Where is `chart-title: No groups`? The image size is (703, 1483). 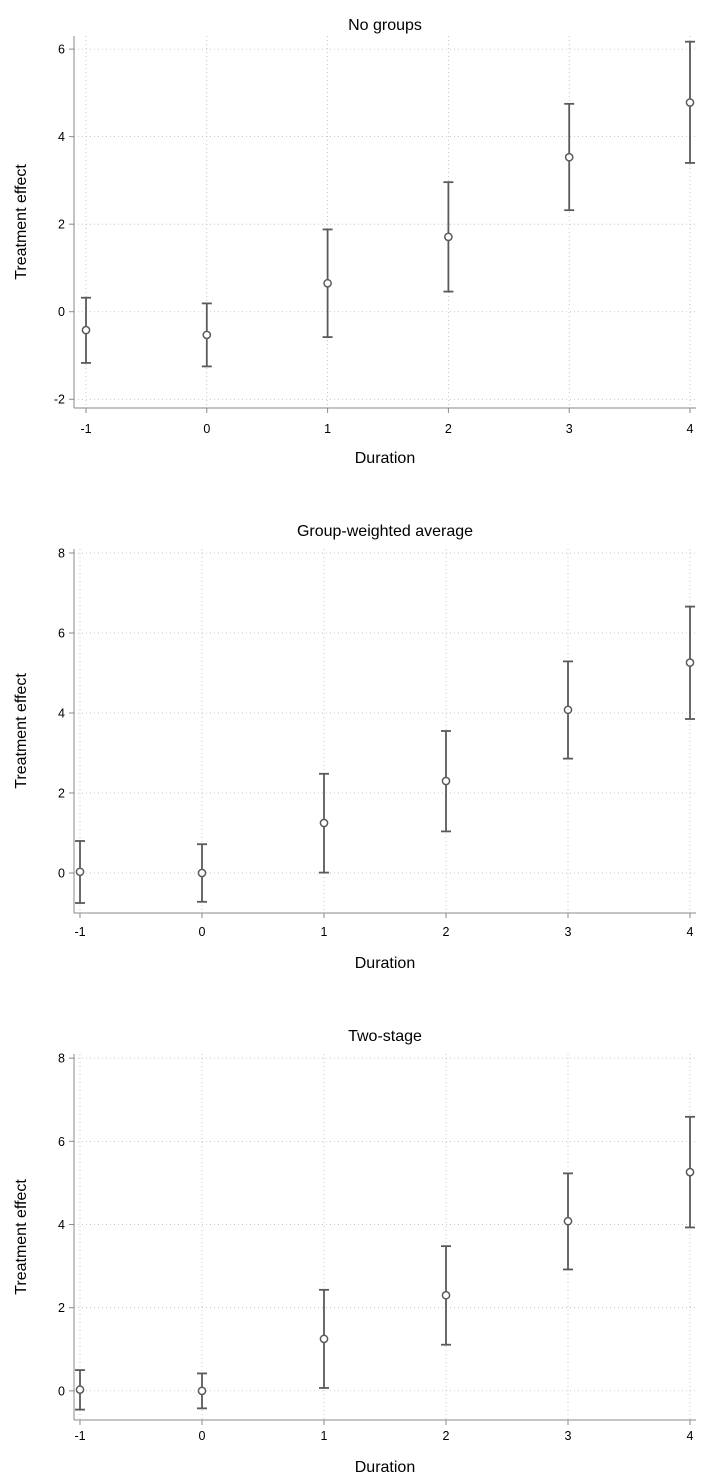 chart-title: No groups is located at coordinates (385, 25).